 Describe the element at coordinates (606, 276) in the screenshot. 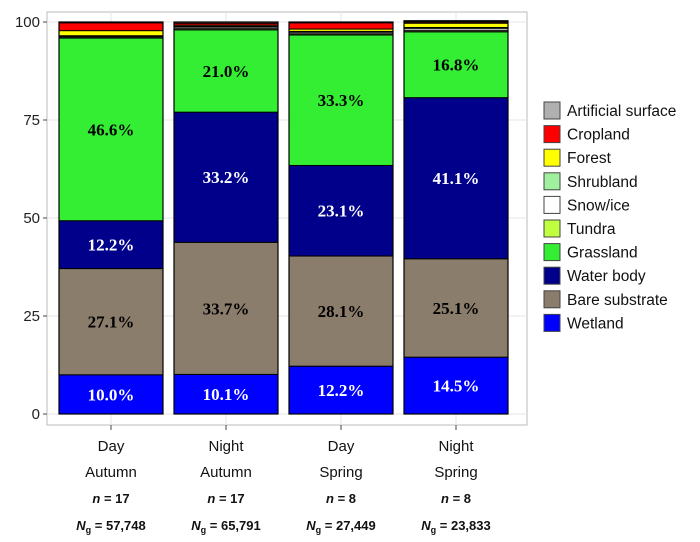

I see `legend-label-water-body: Water body` at that location.